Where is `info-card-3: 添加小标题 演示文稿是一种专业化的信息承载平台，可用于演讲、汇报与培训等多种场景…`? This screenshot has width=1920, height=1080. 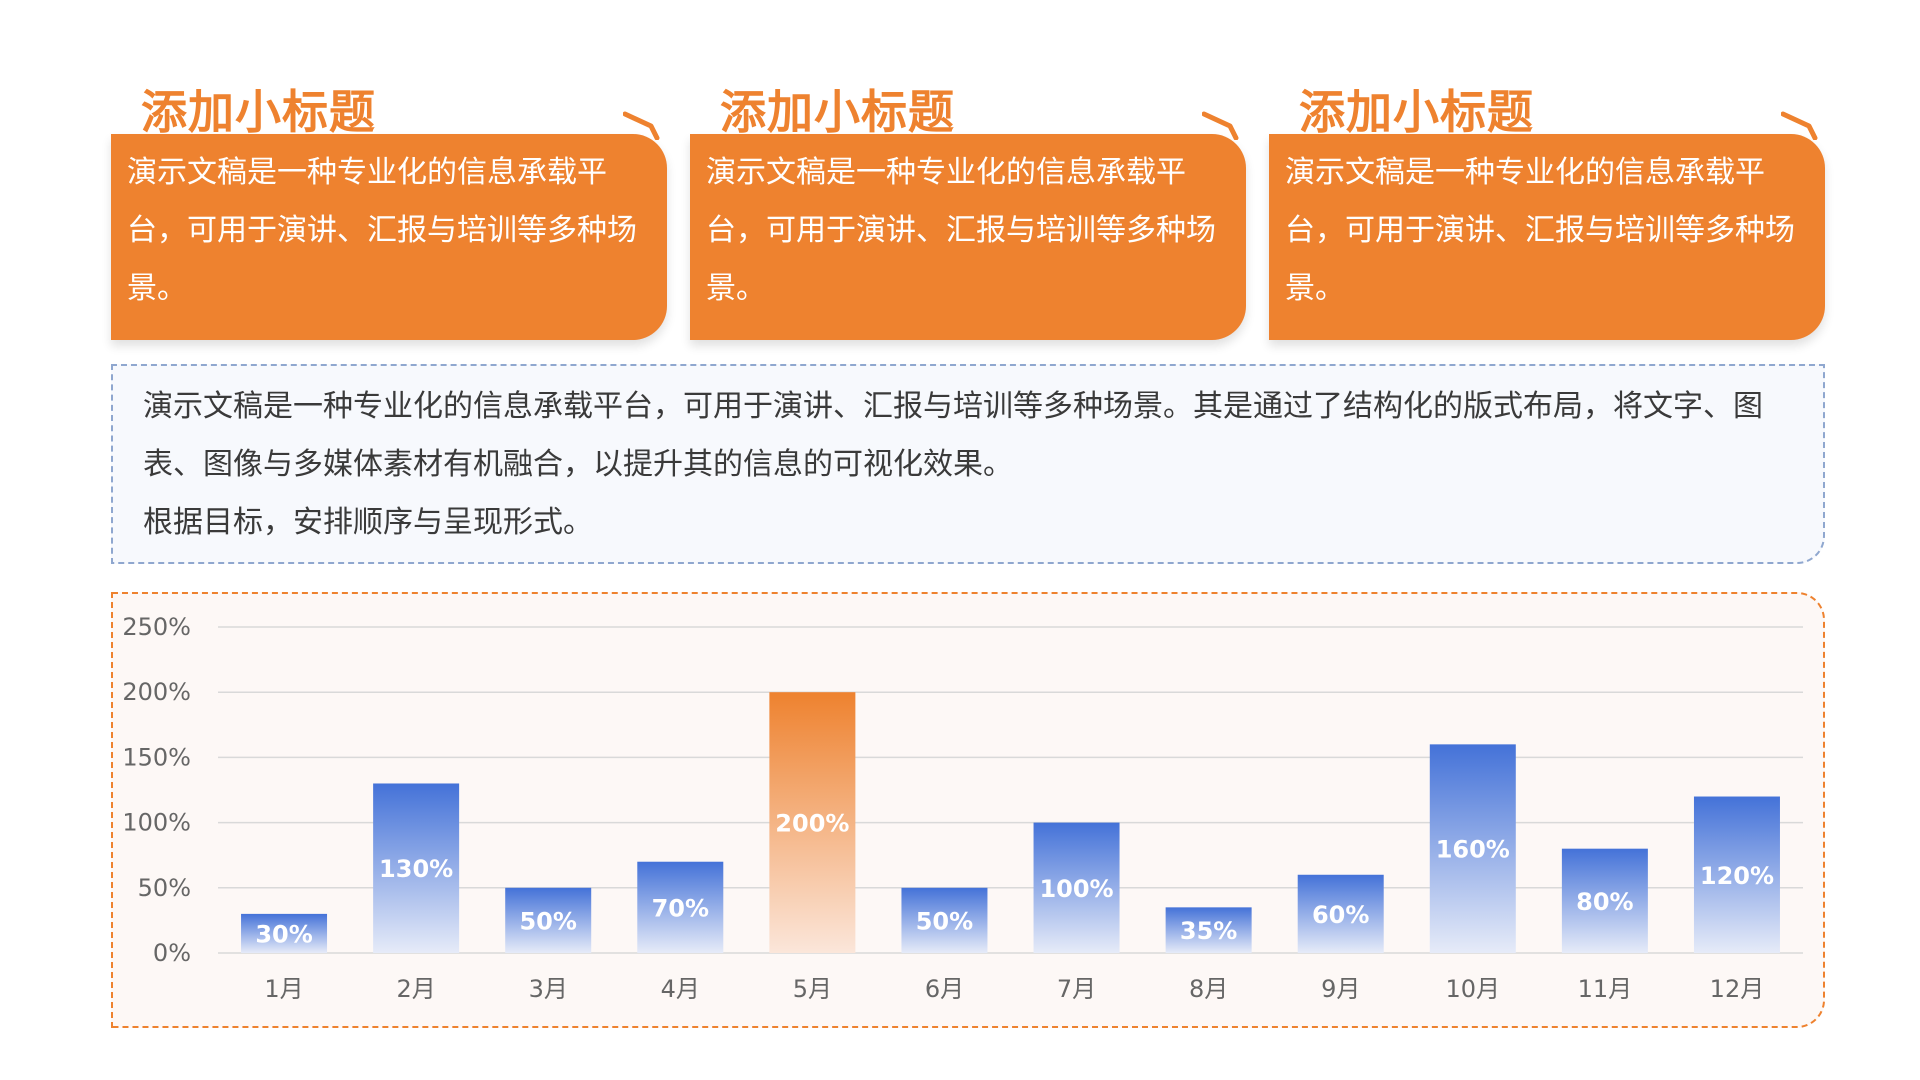
info-card-3: 添加小标题 演示文稿是一种专业化的信息承载平台，可用于演讲、汇报与培训等多种场景… is located at coordinates (1547, 212).